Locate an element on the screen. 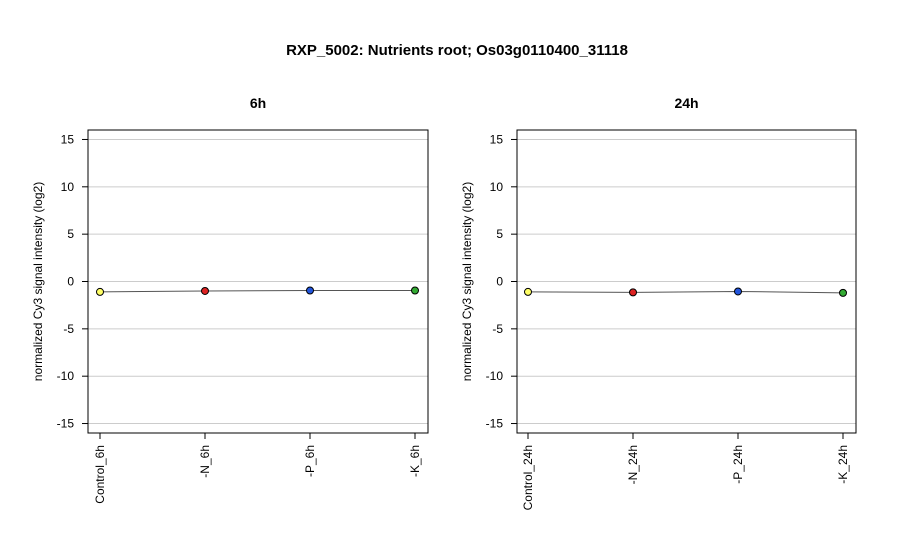  x-tick-label: -N_24h is located at coordinates (633, 464).